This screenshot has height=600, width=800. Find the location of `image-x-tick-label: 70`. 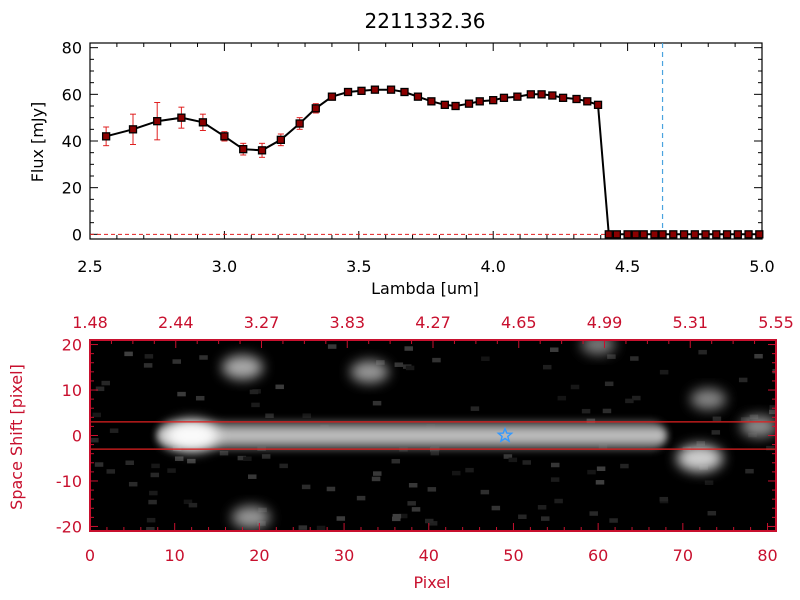

image-x-tick-label: 70 is located at coordinates (683, 555).